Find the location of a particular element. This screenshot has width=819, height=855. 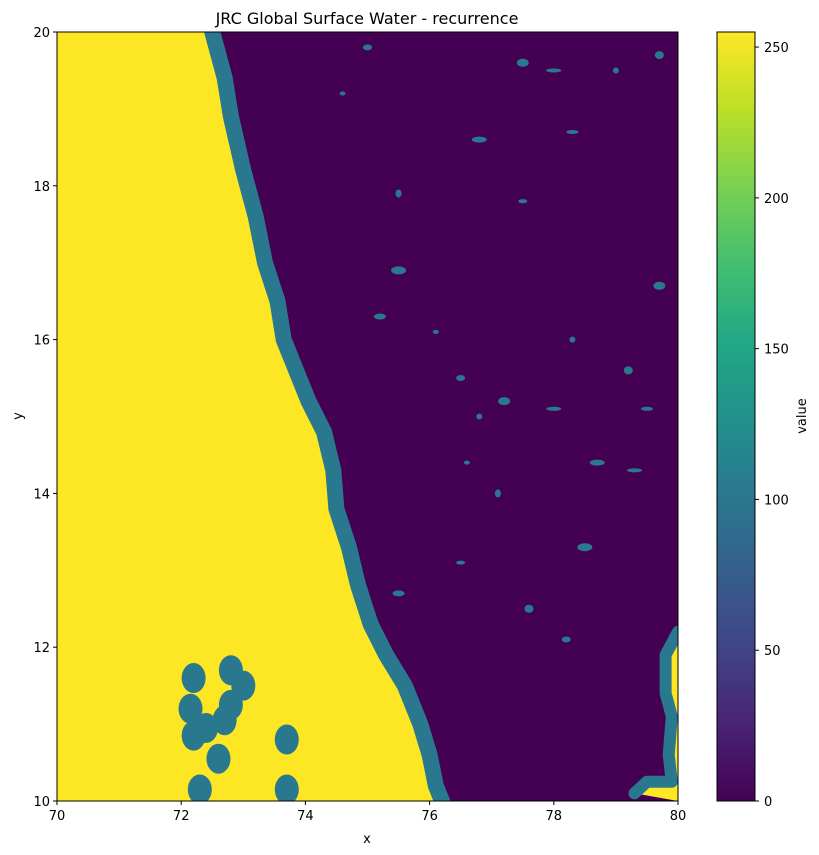

colorbar-tick-label: 100 is located at coordinates (776, 500).